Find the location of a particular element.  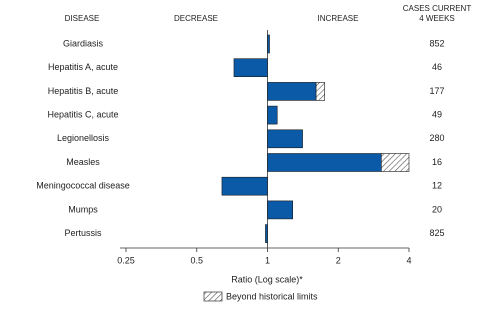

category-label: Hepatitis C, acute is located at coordinates (82, 114).